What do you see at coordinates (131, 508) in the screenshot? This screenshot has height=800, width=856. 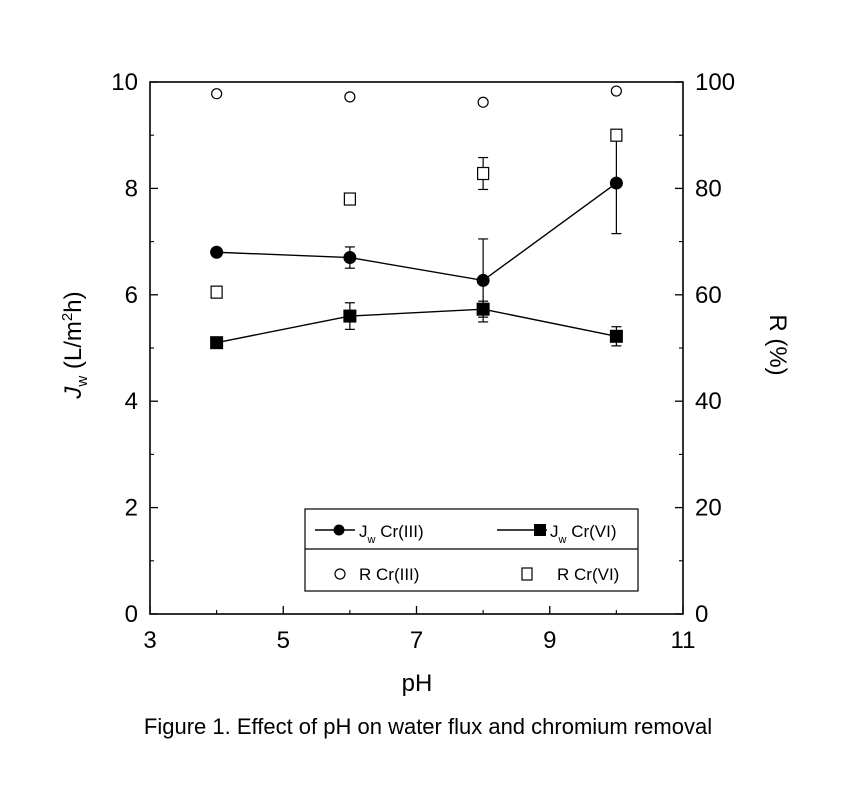 I see `y-left-tick-label: 2` at bounding box center [131, 508].